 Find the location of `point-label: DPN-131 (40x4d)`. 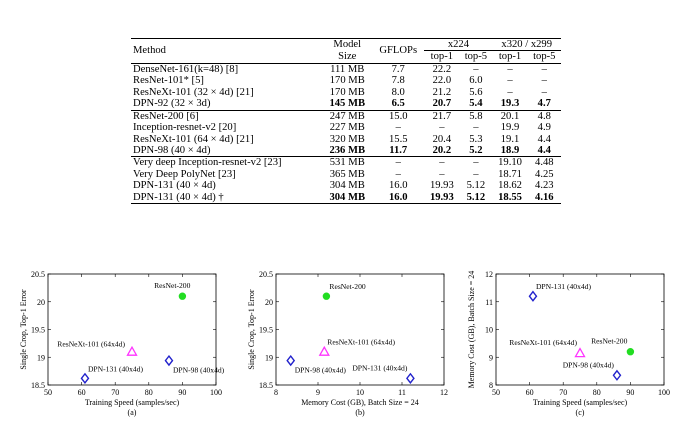

point-label: DPN-131 (40x4d) is located at coordinates (564, 286).